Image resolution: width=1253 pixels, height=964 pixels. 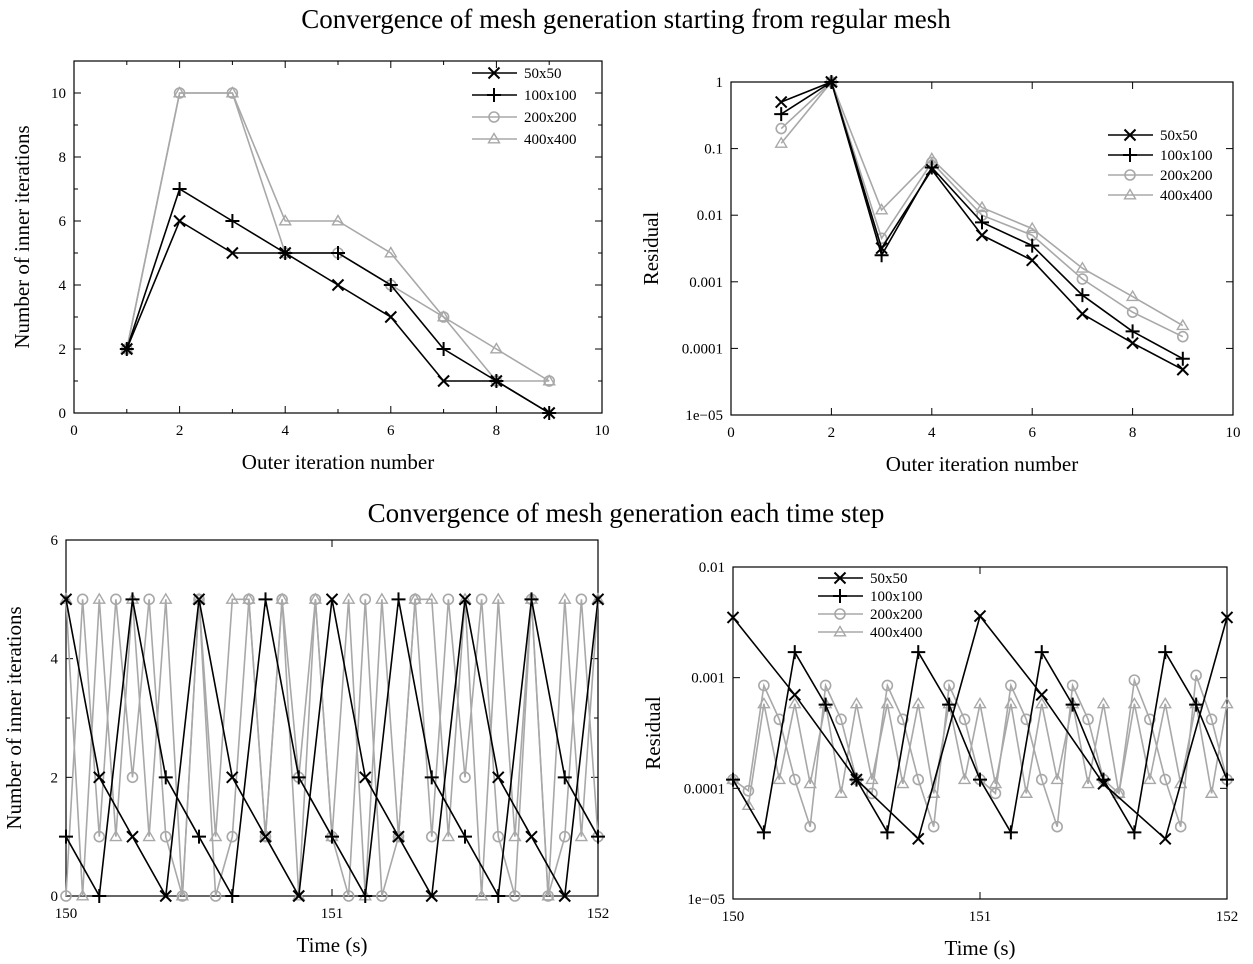 I want to click on y-tick-label: 0.001, so click(x=706, y=283).